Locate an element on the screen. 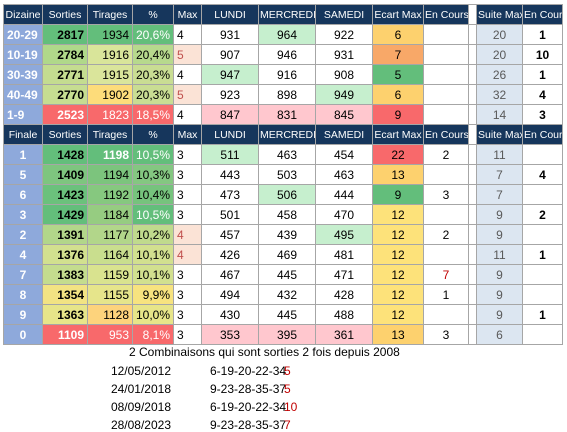 The image size is (567, 432). pct-cell: 10,5% is located at coordinates (153, 154).